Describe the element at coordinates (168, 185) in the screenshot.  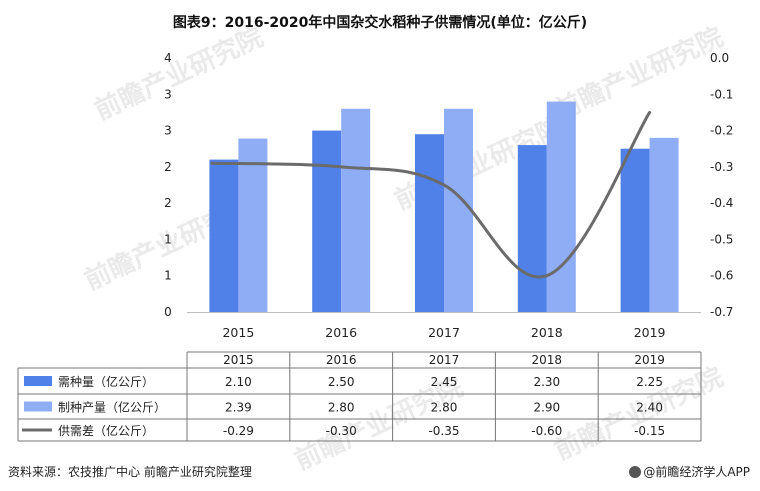
I see `left-axis: 4 3 3 2 2 1 1 0` at that location.